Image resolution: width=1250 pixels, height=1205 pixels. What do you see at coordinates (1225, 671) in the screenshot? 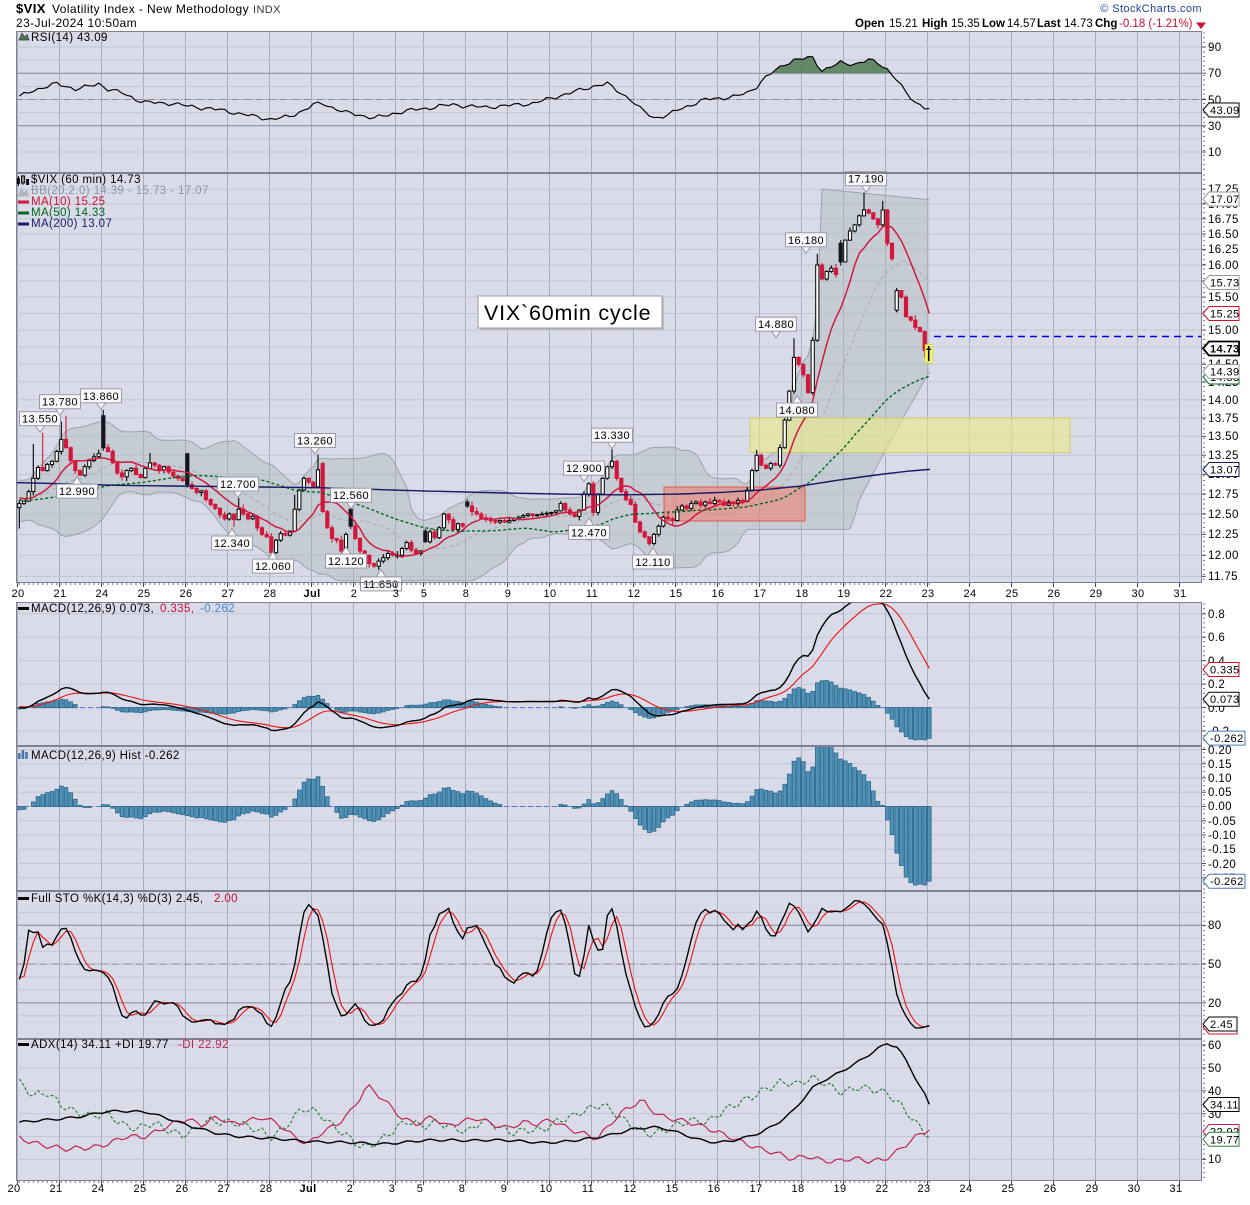
I see `svg-text: 0.335` at bounding box center [1225, 671].